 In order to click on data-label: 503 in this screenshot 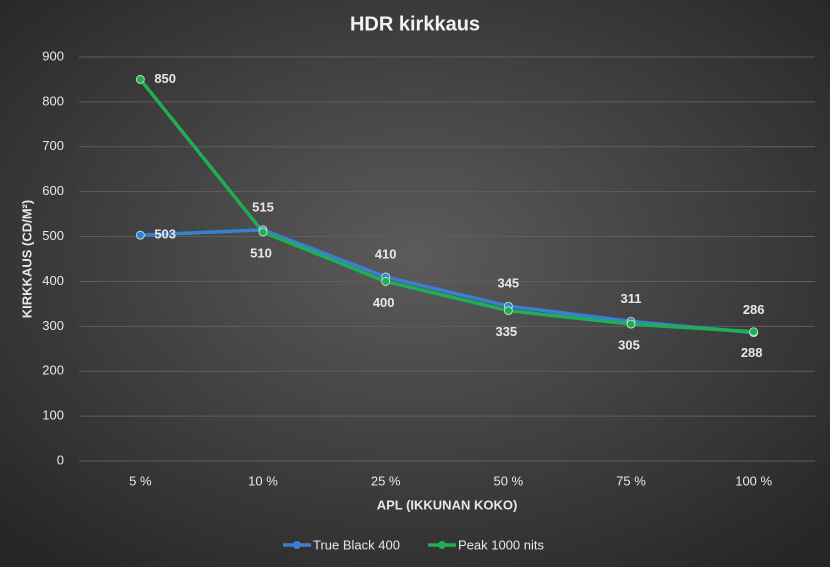, I will do `click(165, 234)`.